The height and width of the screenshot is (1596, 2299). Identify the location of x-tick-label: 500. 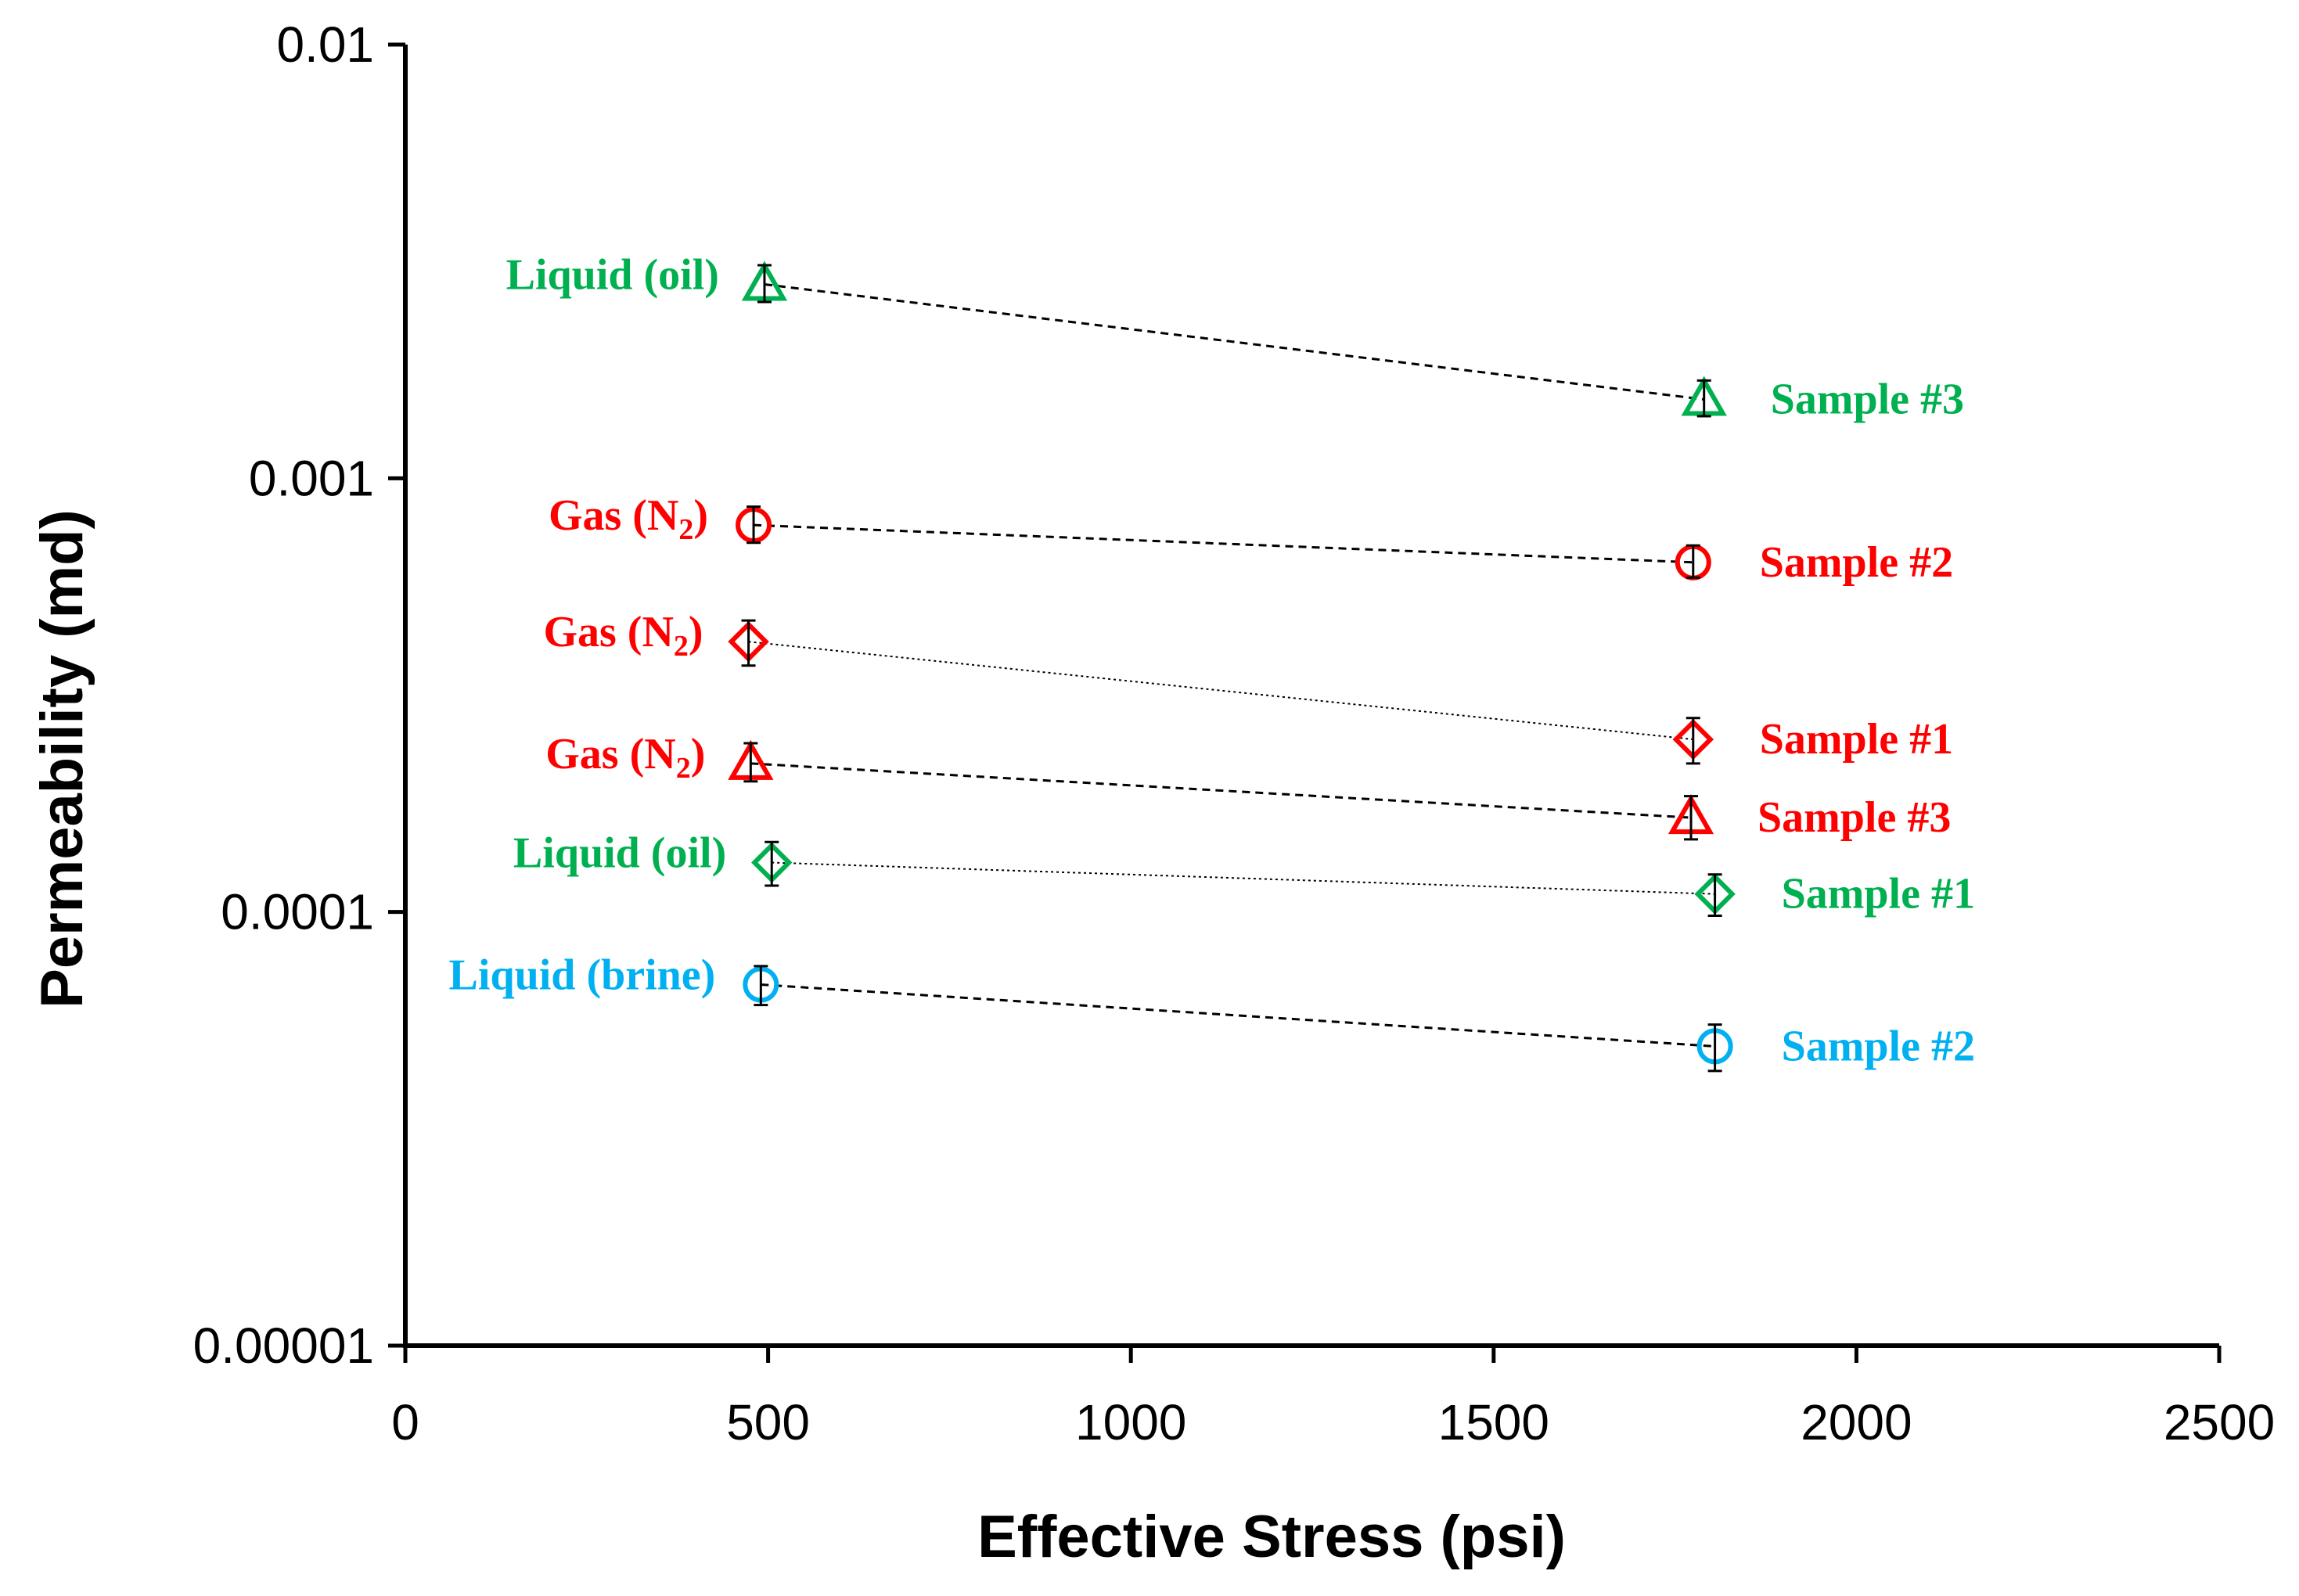
(768, 1422).